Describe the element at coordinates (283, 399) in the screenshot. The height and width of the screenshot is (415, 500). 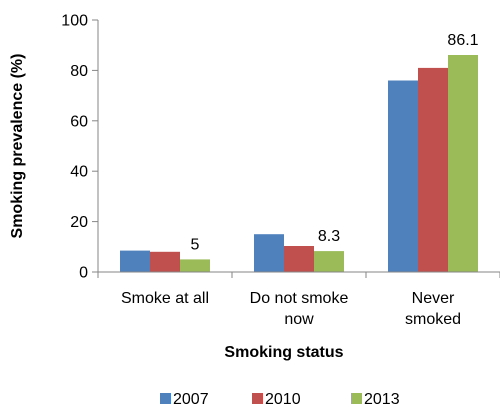
I see `legend-label-2010: 2010` at that location.